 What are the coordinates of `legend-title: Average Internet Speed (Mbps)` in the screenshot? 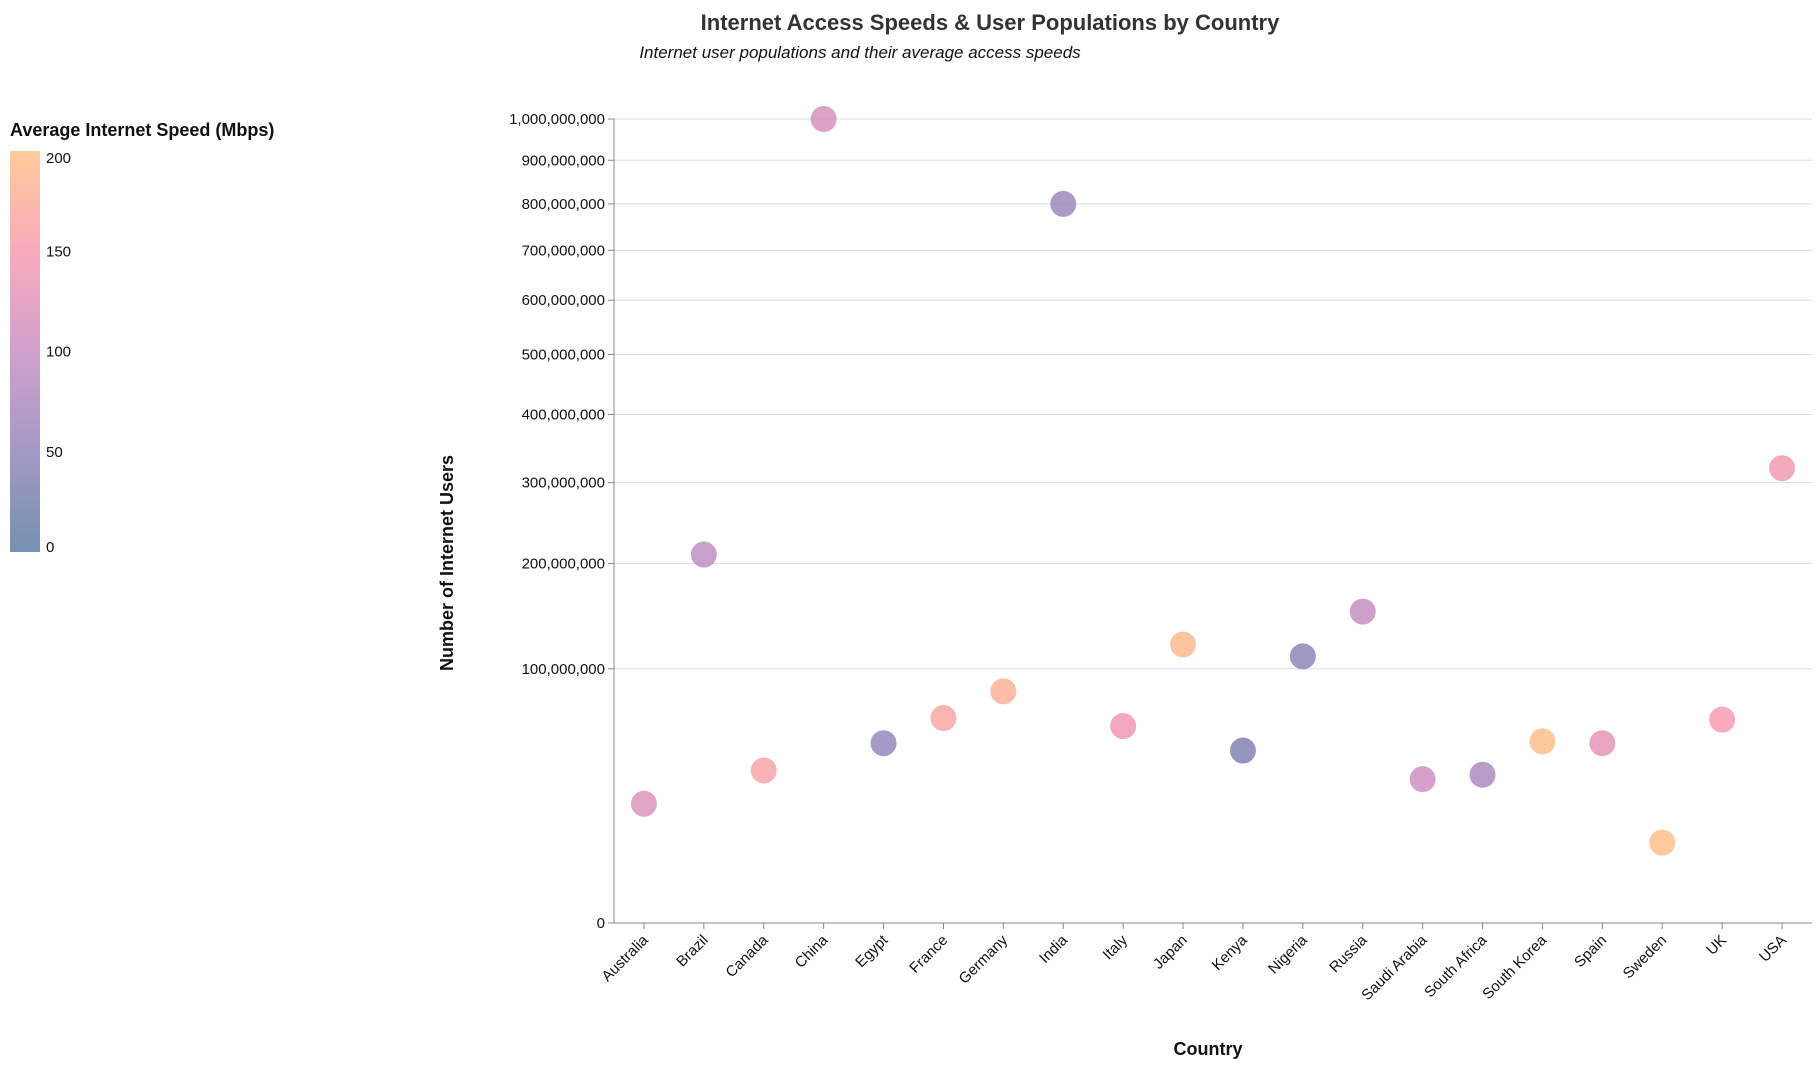 It's located at (142, 130).